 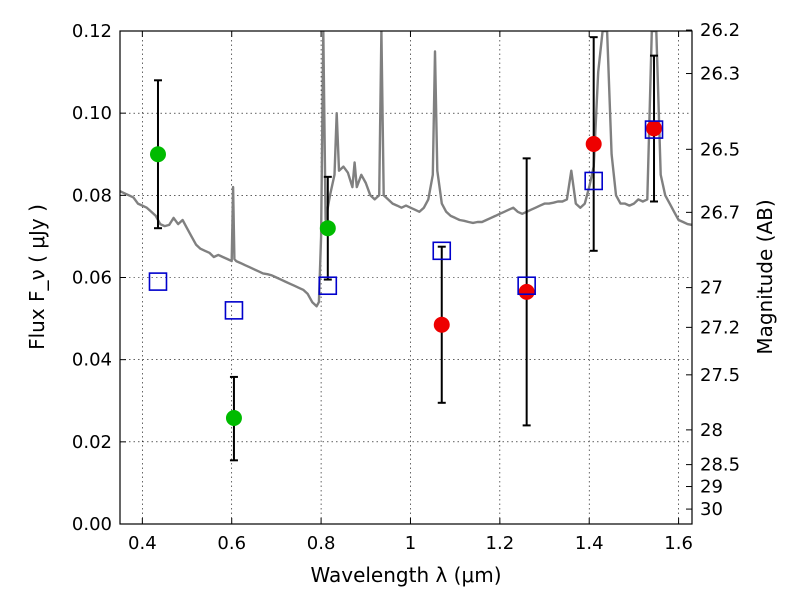 I want to click on x-tick-label: 0.4, so click(x=142, y=543).